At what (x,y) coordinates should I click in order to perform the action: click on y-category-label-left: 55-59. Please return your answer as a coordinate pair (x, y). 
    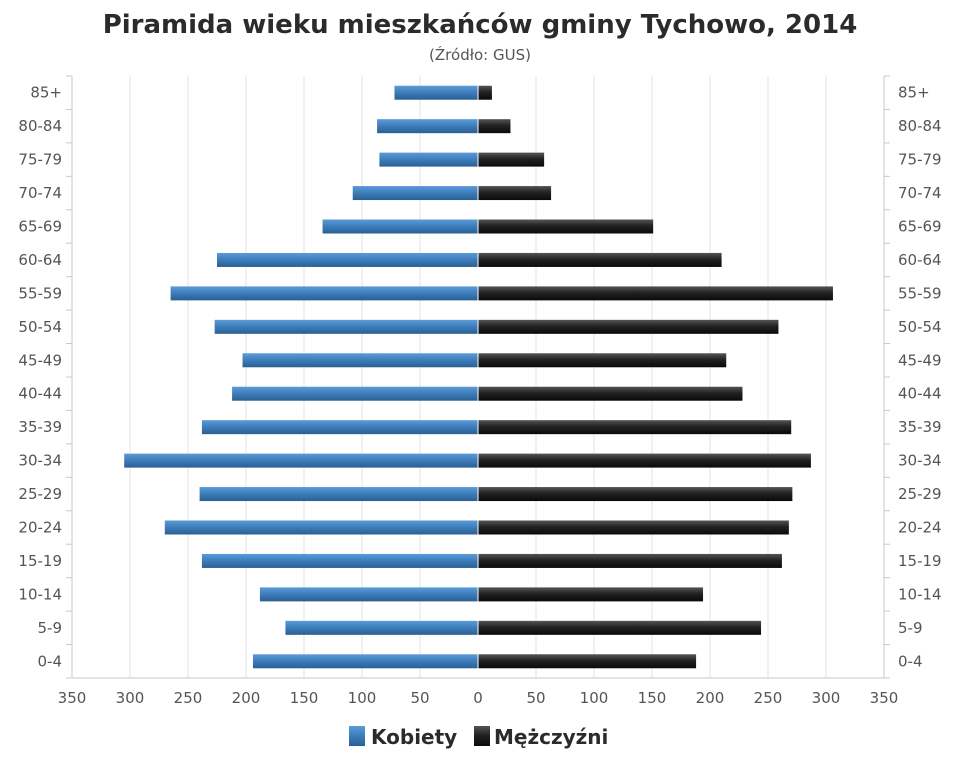
    Looking at the image, I should click on (40, 293).